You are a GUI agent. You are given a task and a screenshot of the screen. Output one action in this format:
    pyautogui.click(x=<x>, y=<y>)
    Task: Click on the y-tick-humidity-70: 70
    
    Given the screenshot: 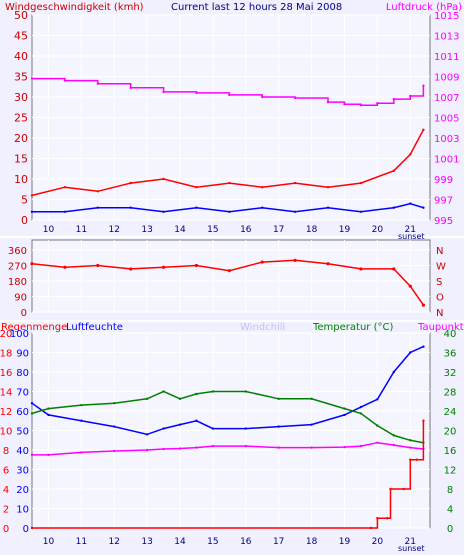 What is the action you would take?
    pyautogui.click(x=22, y=393)
    